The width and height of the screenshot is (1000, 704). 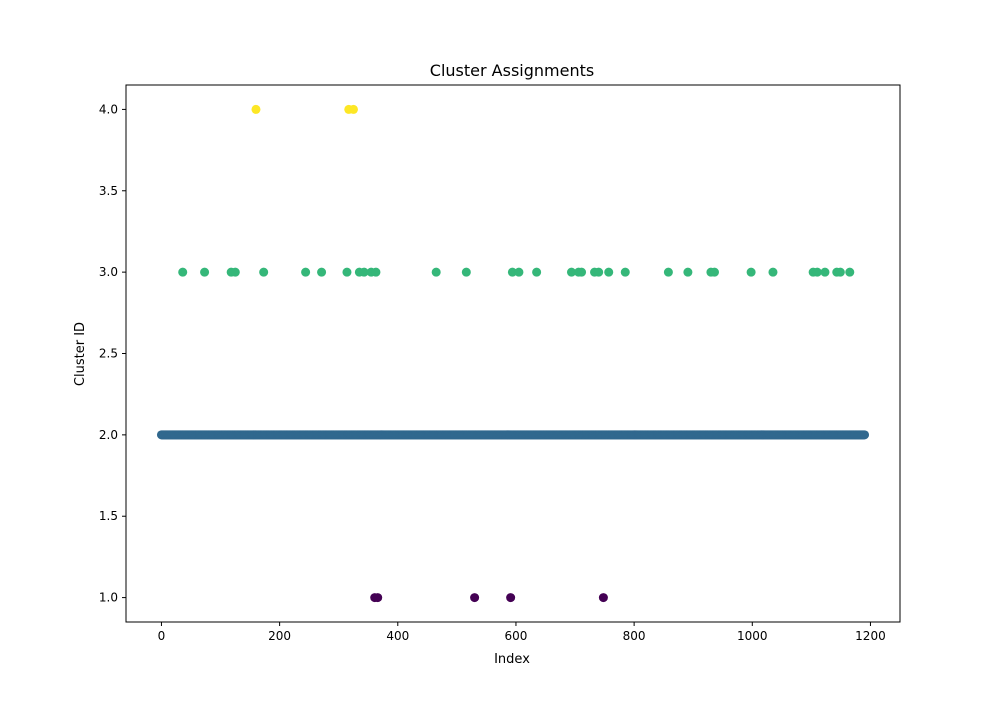 I want to click on y-tick-label: 2.5, so click(x=108, y=354).